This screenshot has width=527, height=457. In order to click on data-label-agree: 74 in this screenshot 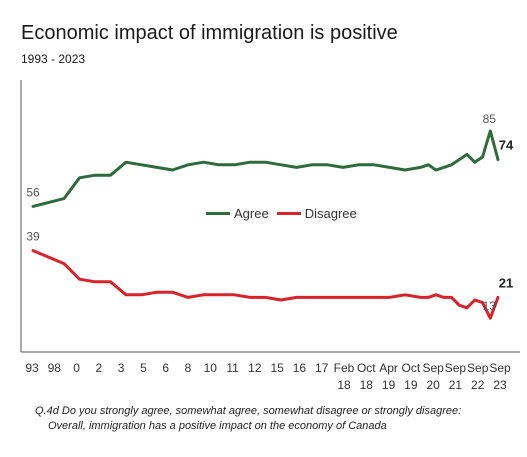, I will do `click(506, 145)`.